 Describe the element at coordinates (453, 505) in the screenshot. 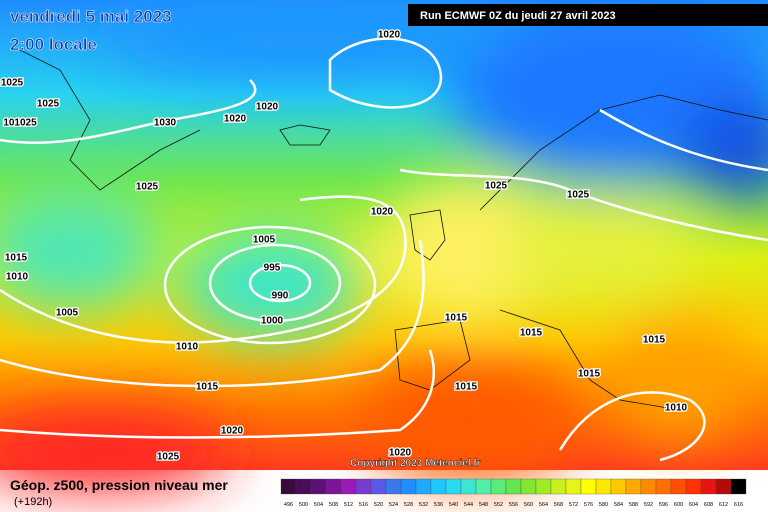

I see `legend-label: 540` at that location.